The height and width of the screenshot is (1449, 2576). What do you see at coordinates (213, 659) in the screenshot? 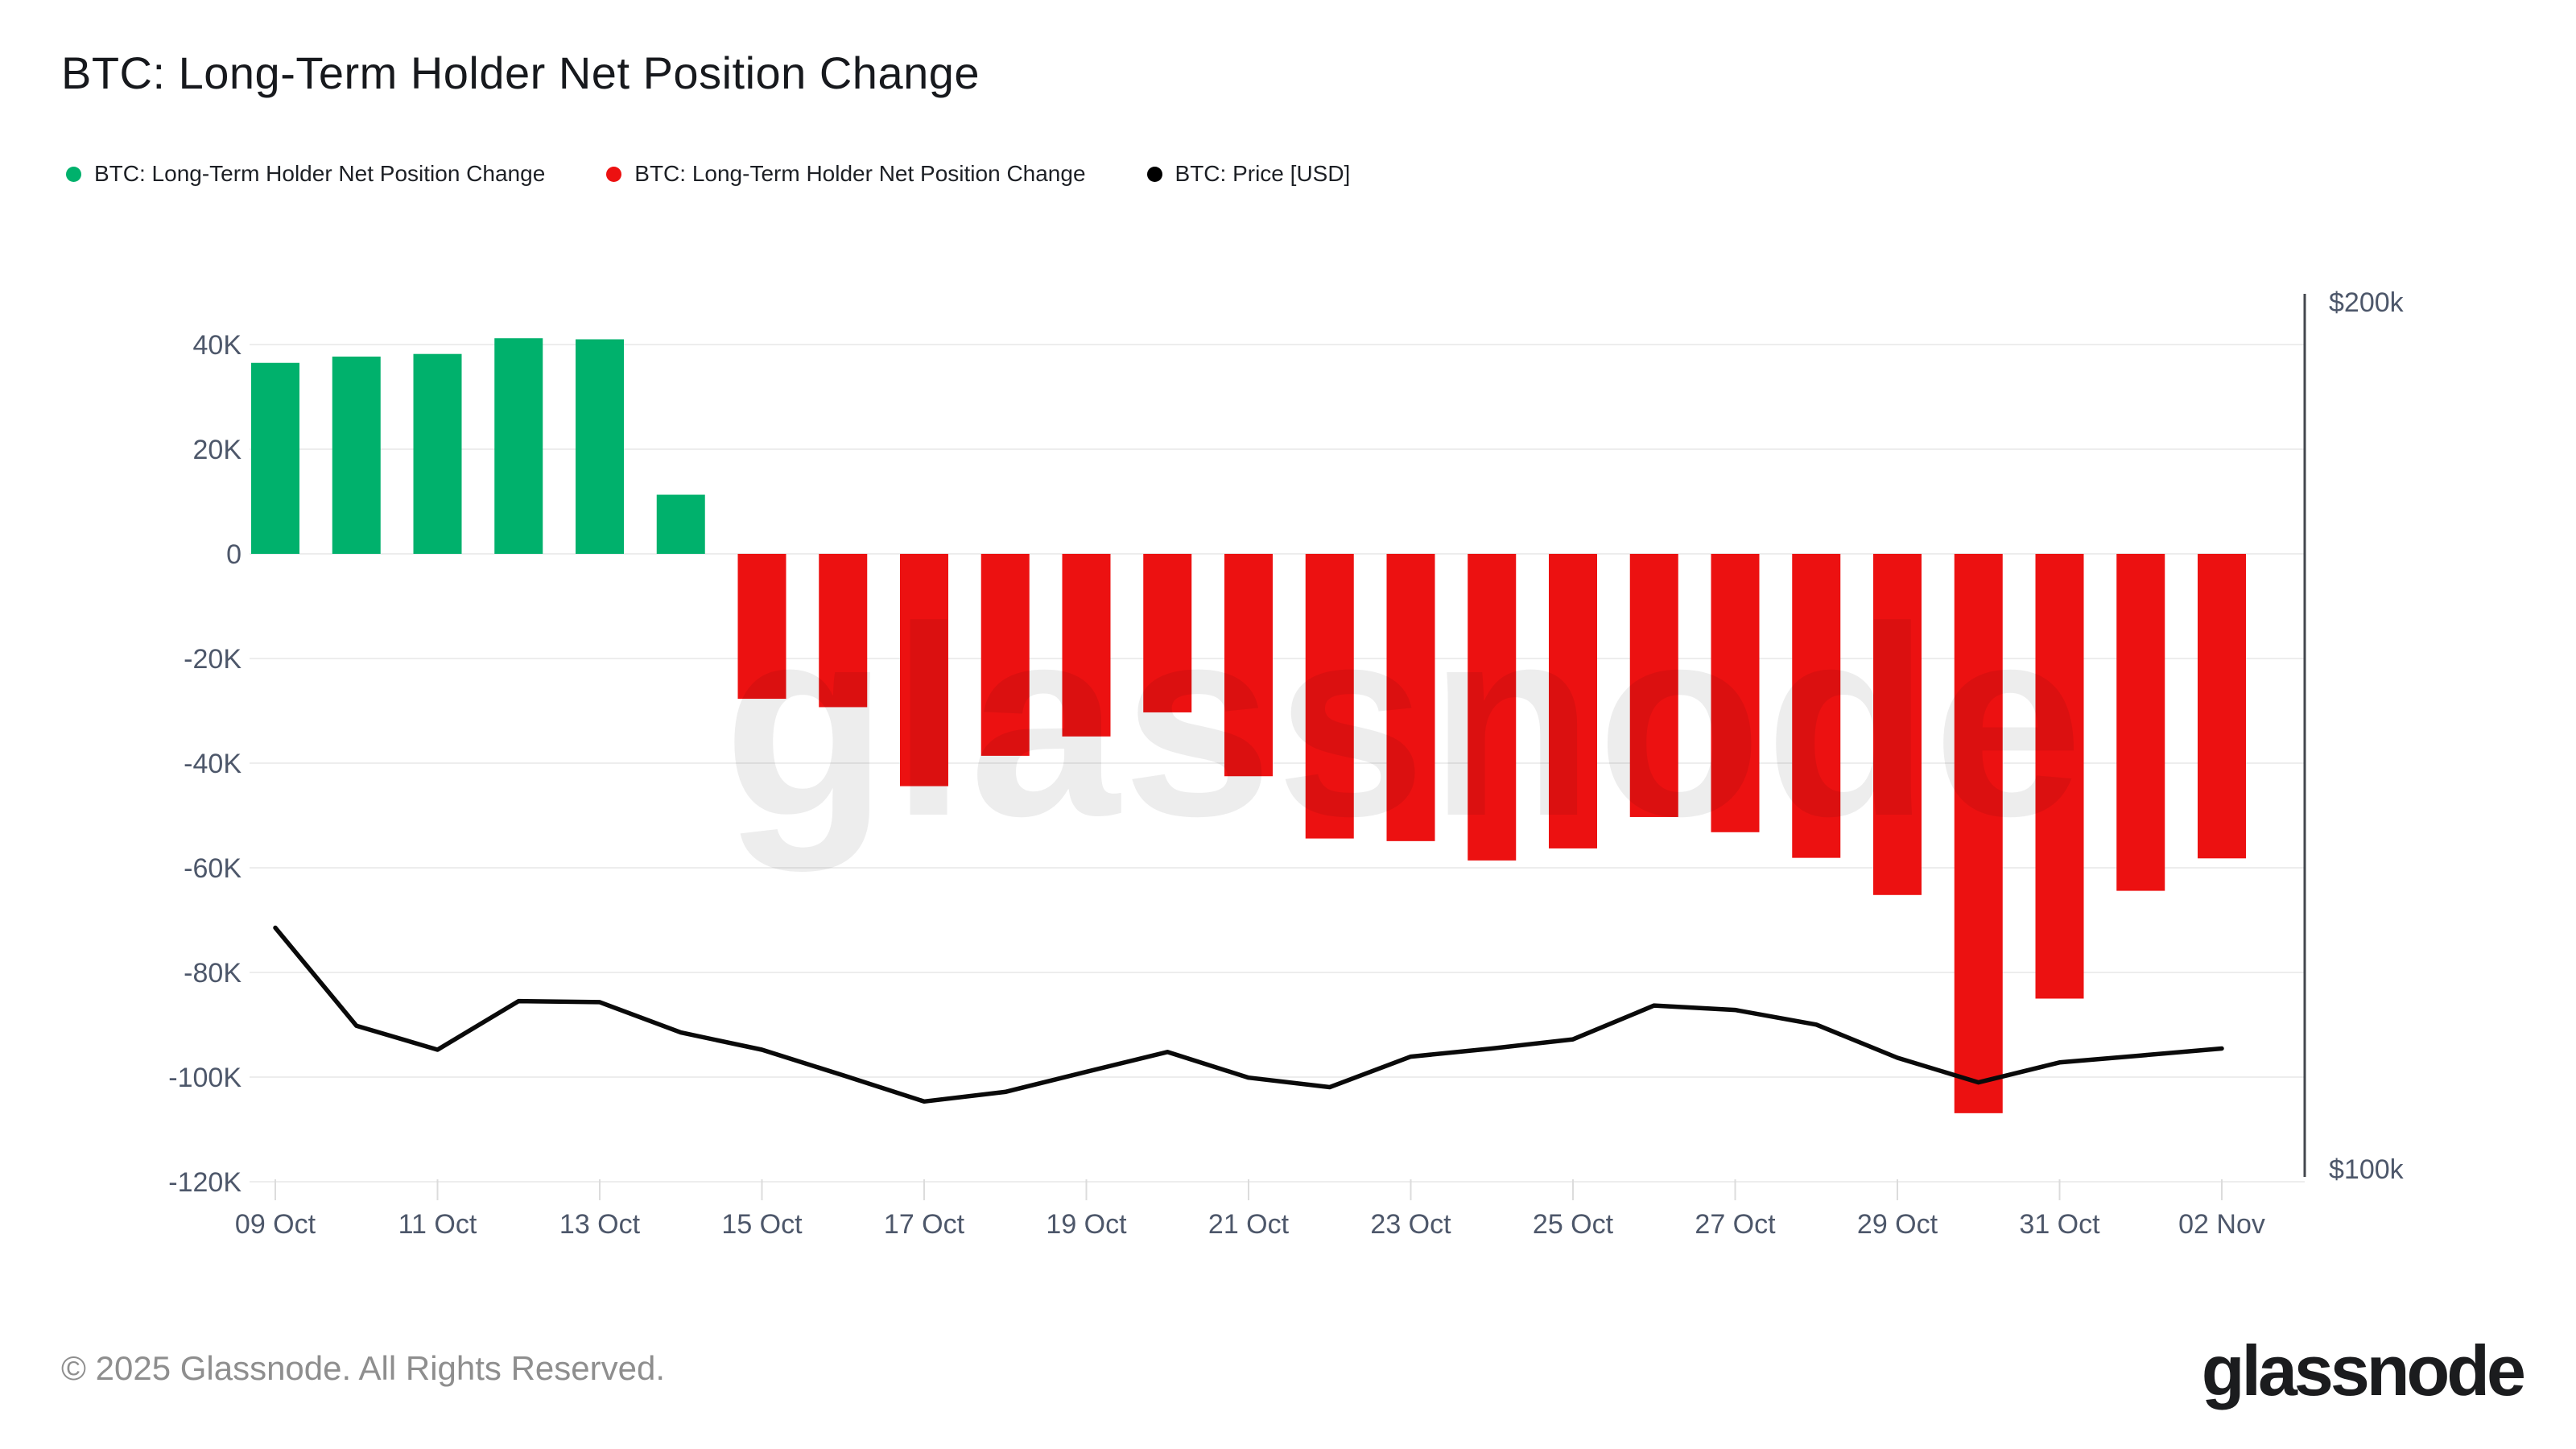
I see `y-axis-label: -20K` at bounding box center [213, 659].